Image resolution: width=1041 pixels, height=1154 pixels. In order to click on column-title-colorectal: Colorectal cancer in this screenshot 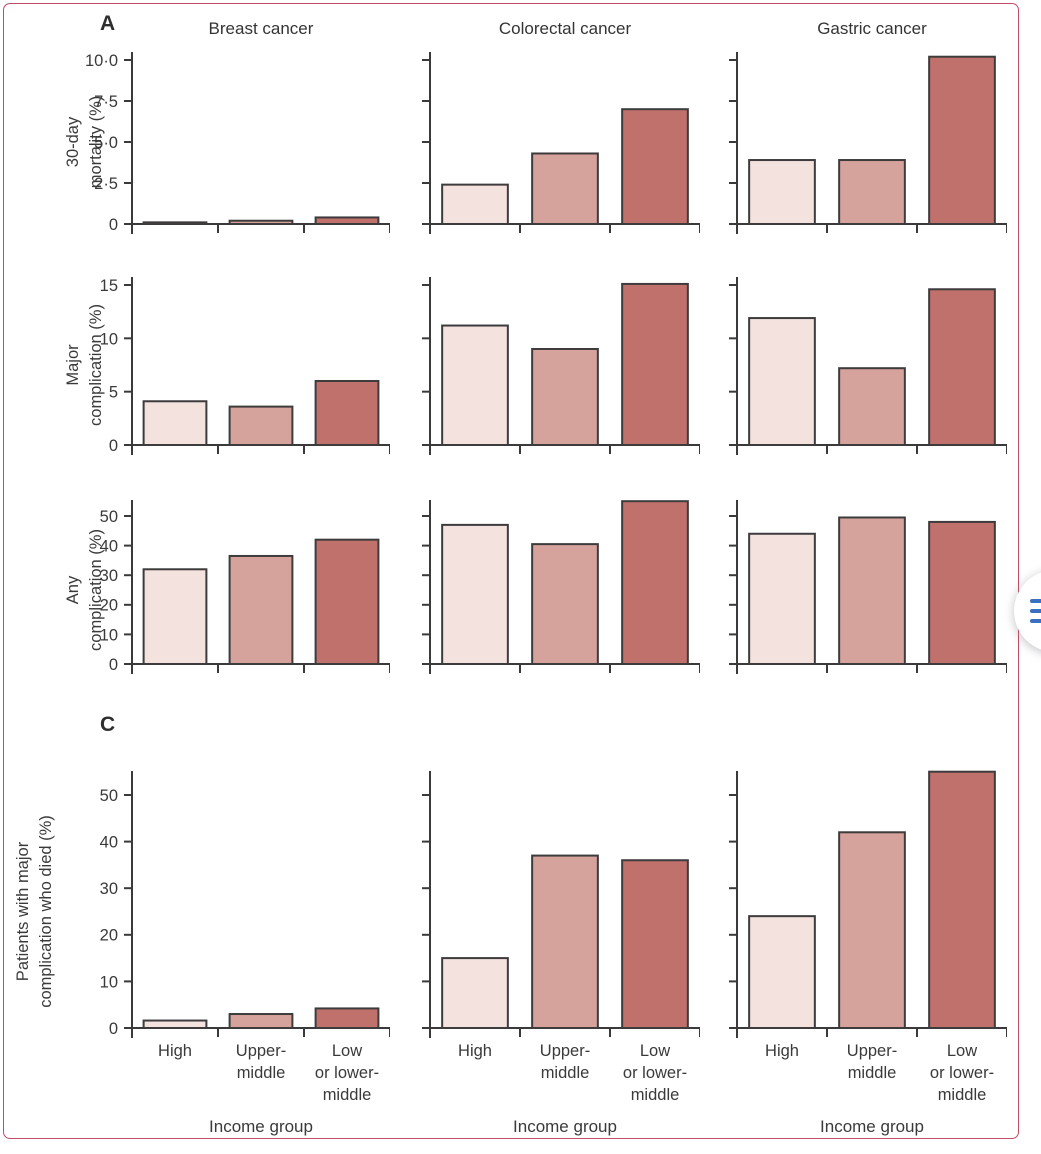, I will do `click(565, 28)`.